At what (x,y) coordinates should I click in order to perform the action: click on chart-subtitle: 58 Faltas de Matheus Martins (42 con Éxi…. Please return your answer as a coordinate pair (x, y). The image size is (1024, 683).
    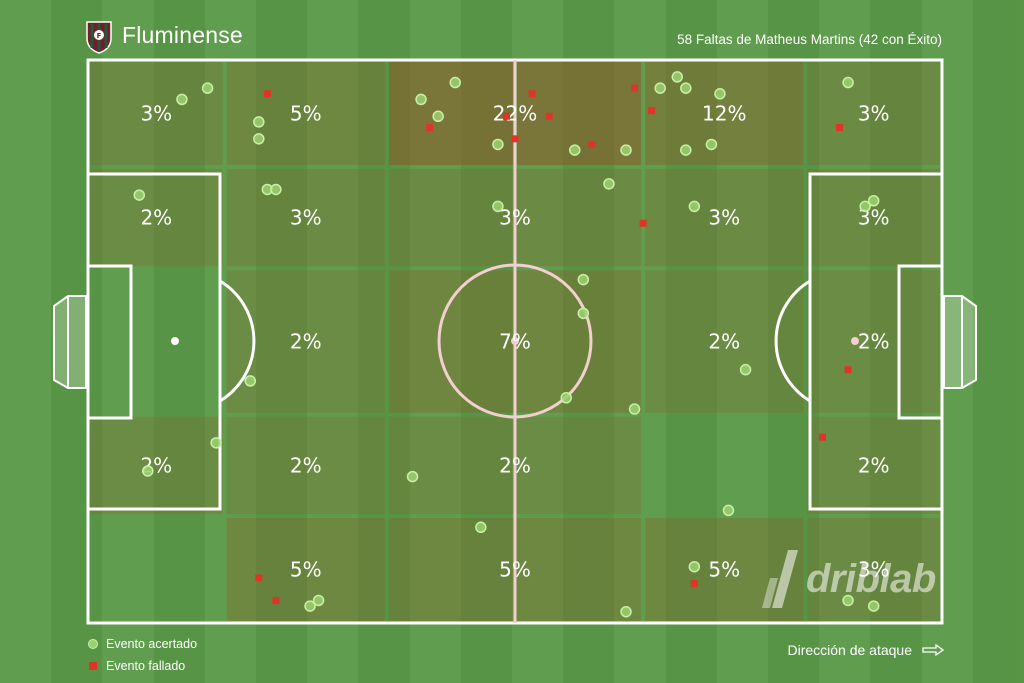
    Looking at the image, I should click on (809, 39).